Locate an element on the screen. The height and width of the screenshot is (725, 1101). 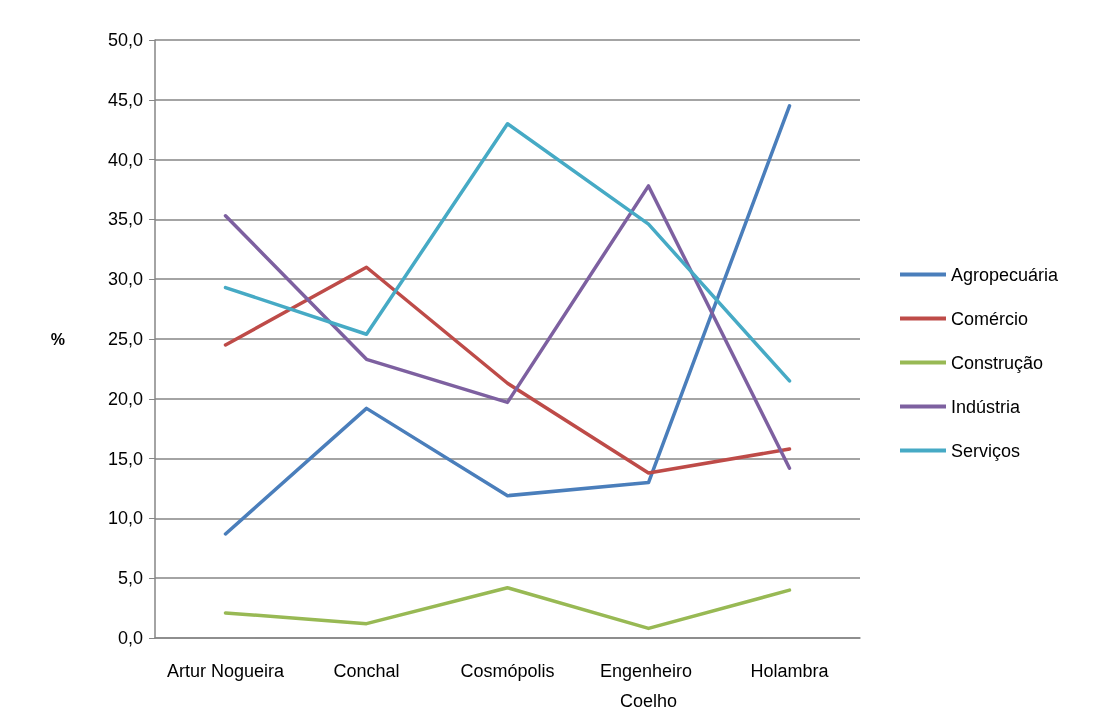
x-tick-label: Holambra is located at coordinates (790, 671).